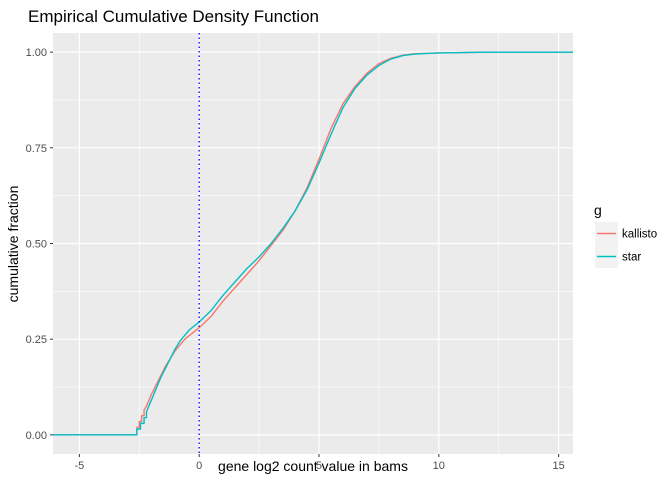  I want to click on x-tick-label: 5, so click(319, 466).